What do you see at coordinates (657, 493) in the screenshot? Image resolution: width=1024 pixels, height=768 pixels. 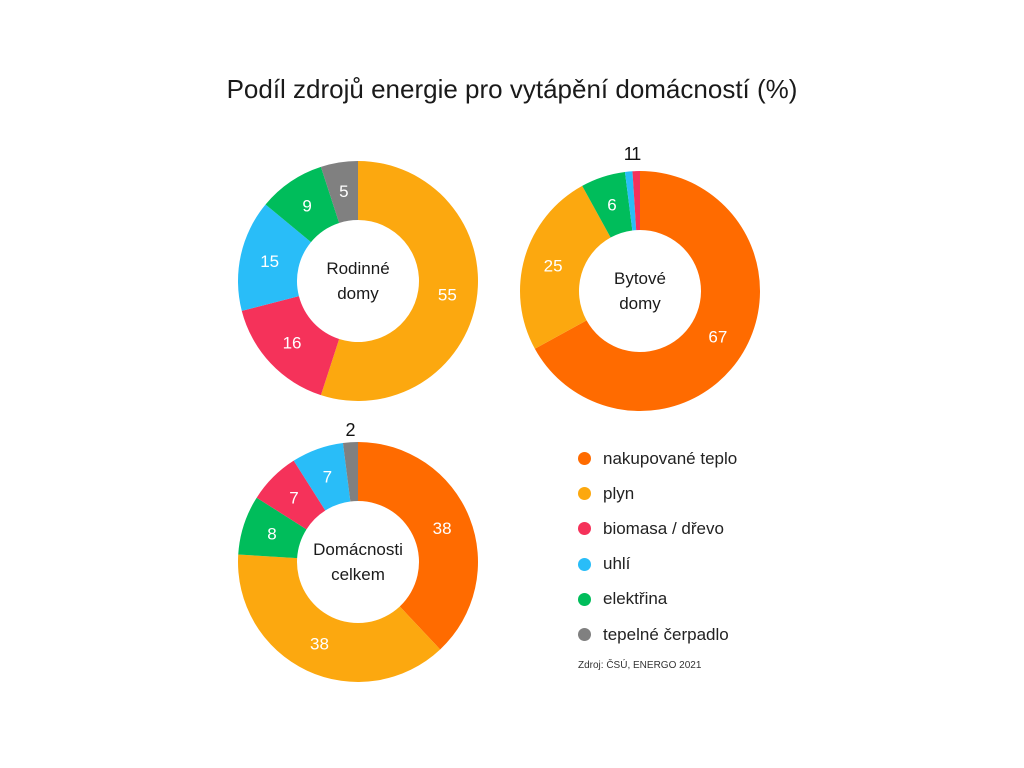 I see `legend-item-plyn: plyn` at bounding box center [657, 493].